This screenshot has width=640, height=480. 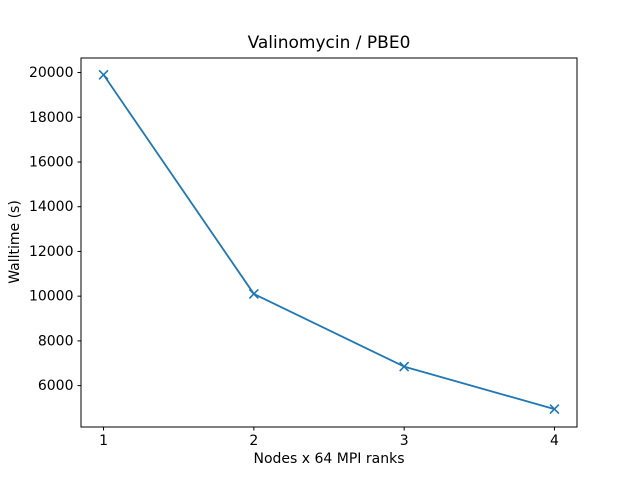 I want to click on y-tick-label: 6000, so click(x=56, y=386).